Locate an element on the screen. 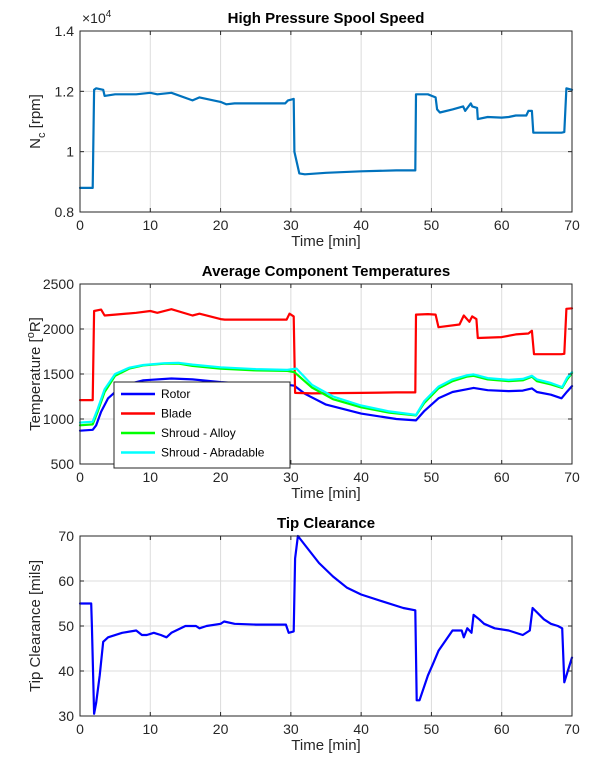 The width and height of the screenshot is (595, 759). legend-entry: Shroud - Alloy is located at coordinates (198, 433).